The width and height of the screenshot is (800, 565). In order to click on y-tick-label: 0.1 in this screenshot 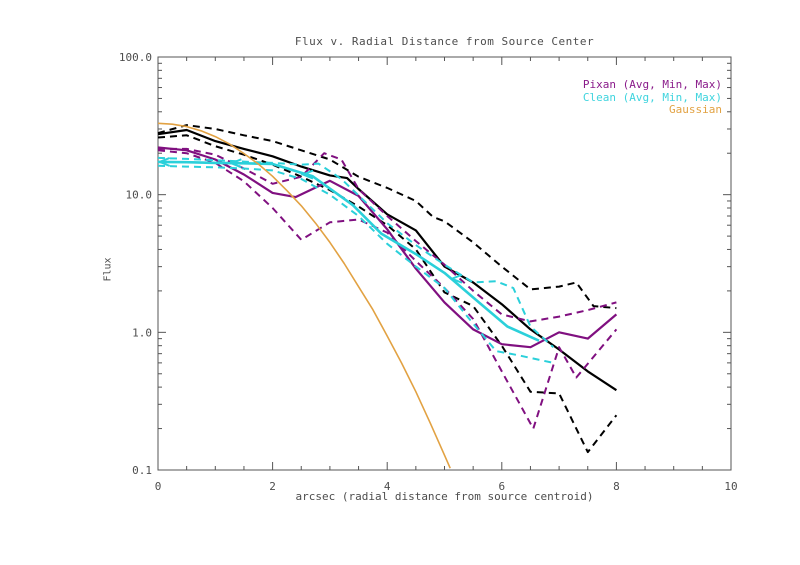, I will do `click(142, 470)`.